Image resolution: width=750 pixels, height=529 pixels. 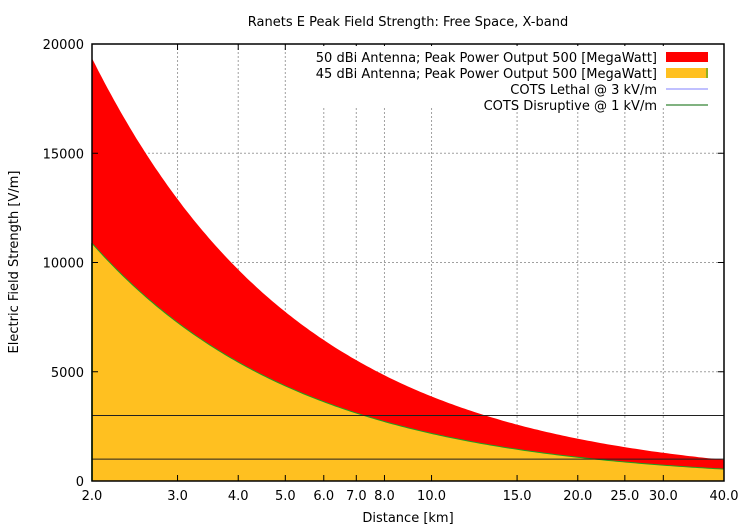 What do you see at coordinates (583, 90) in the screenshot?
I see `legend-label: COTS Lethal @ 3 kV/m` at bounding box center [583, 90].